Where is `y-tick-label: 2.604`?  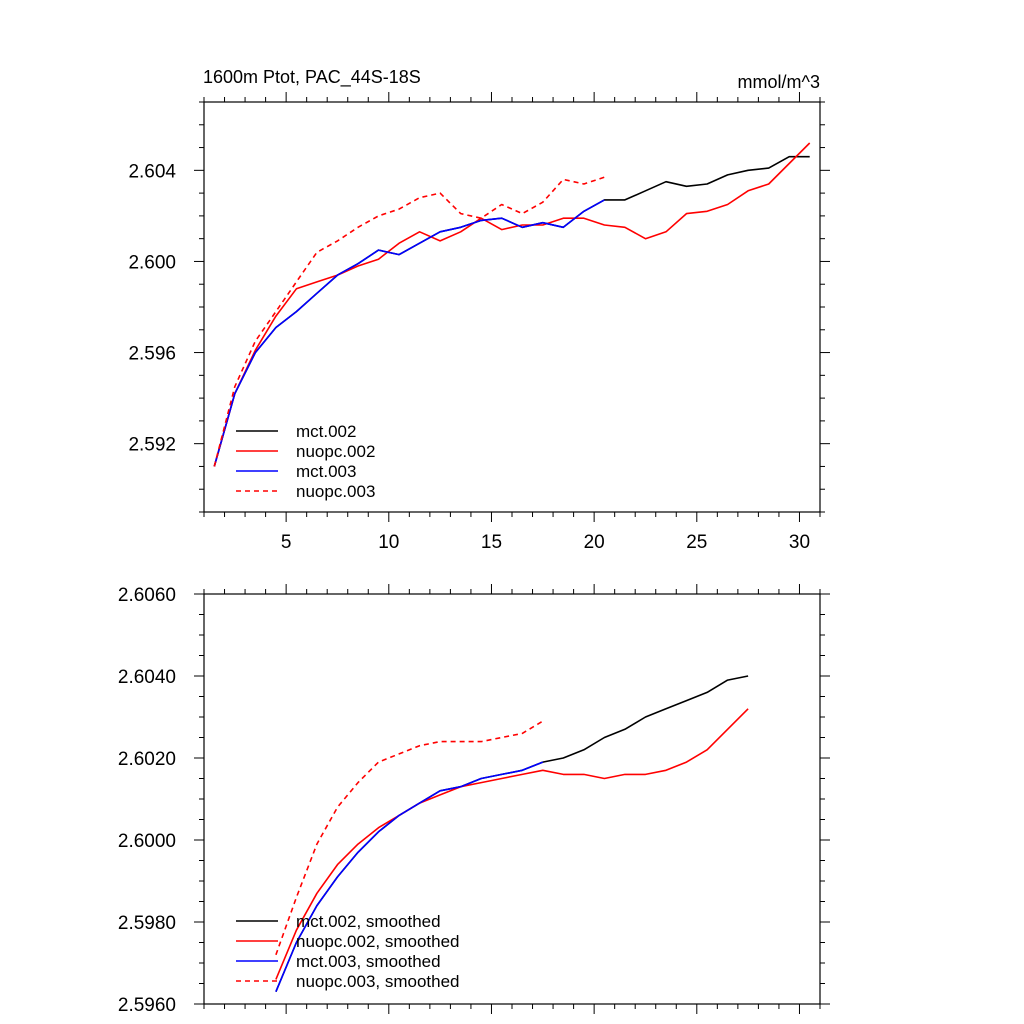 y-tick-label: 2.604 is located at coordinates (152, 171).